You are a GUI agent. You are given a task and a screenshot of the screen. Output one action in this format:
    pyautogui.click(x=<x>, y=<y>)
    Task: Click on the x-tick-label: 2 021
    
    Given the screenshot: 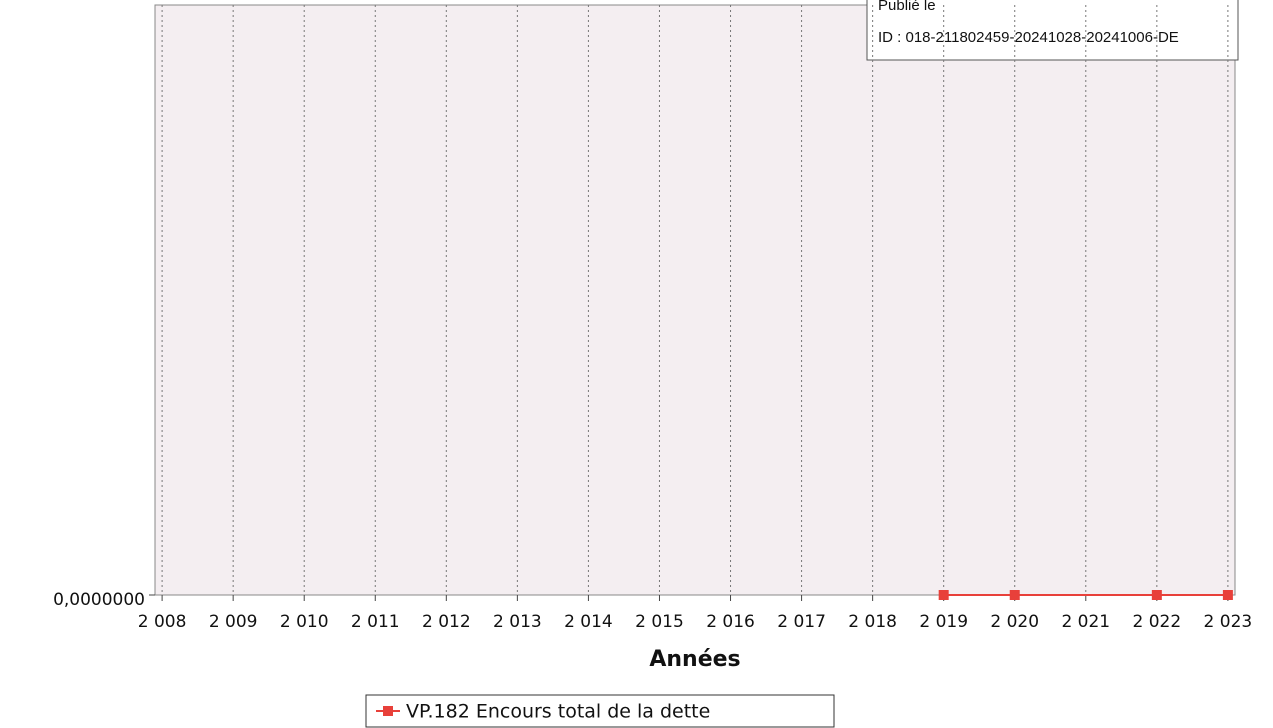 What is the action you would take?
    pyautogui.click(x=1085, y=622)
    